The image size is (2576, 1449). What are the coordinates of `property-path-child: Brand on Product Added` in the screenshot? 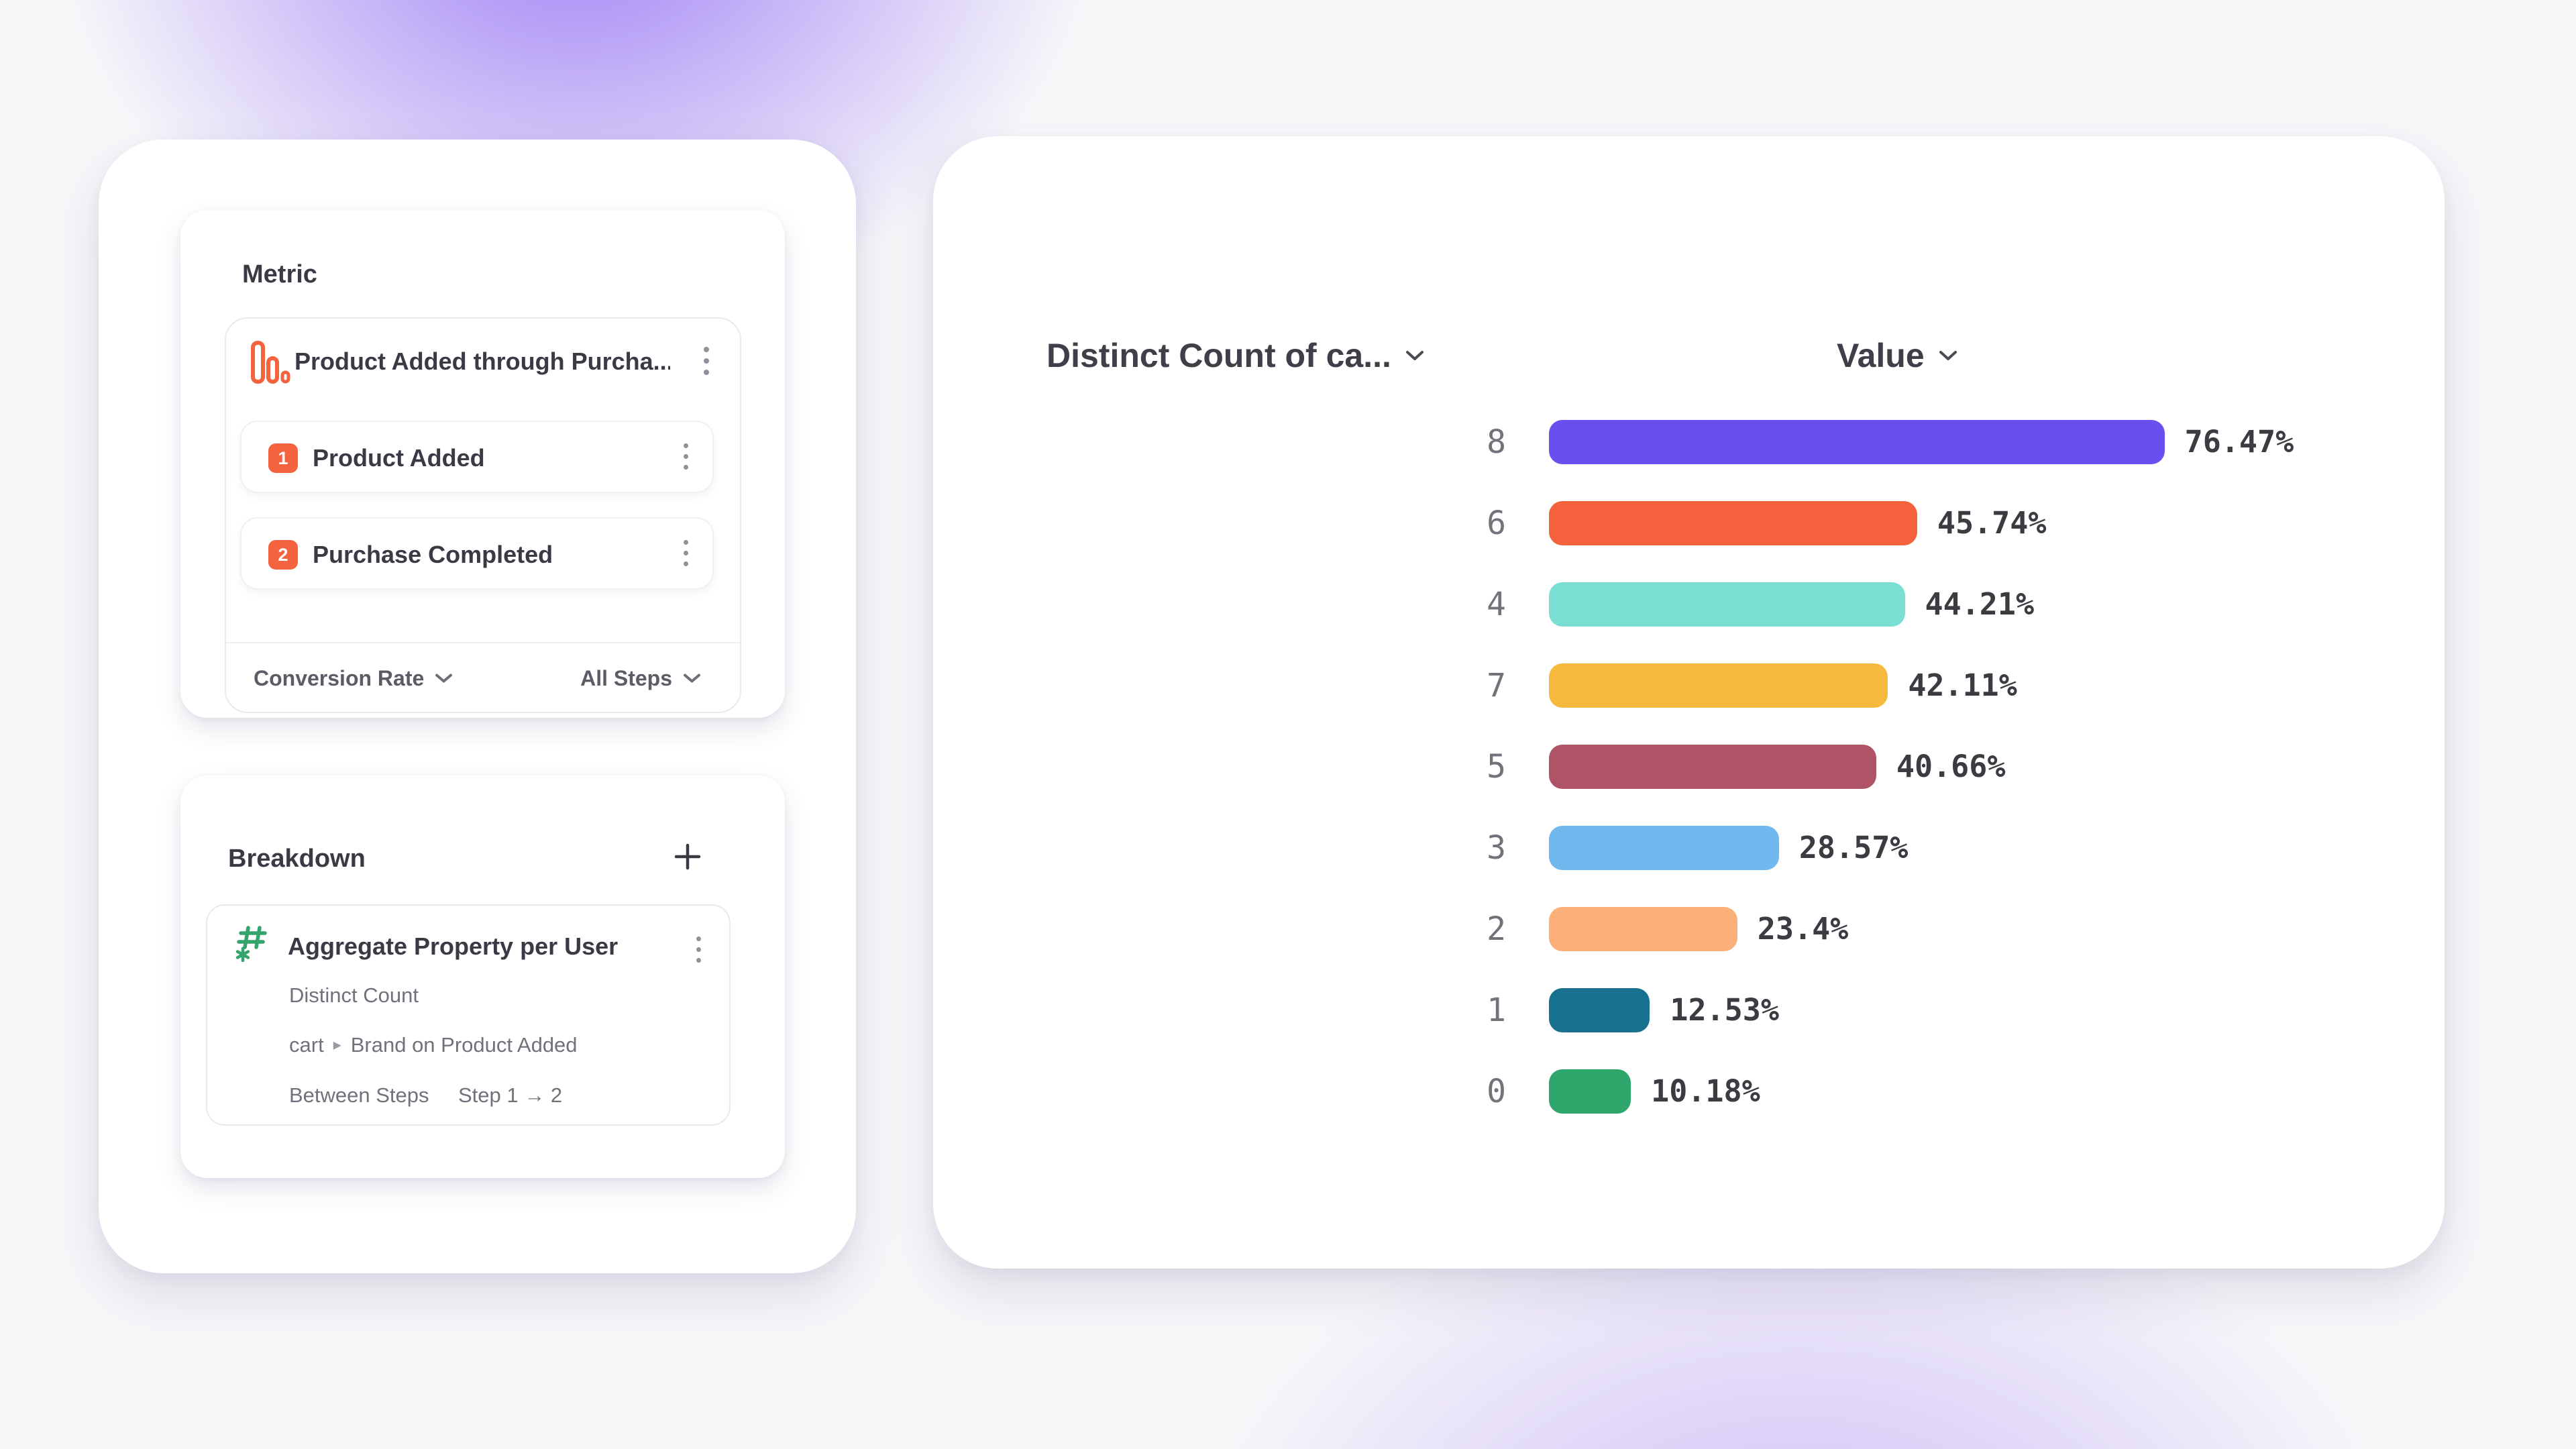 It's located at (464, 1045).